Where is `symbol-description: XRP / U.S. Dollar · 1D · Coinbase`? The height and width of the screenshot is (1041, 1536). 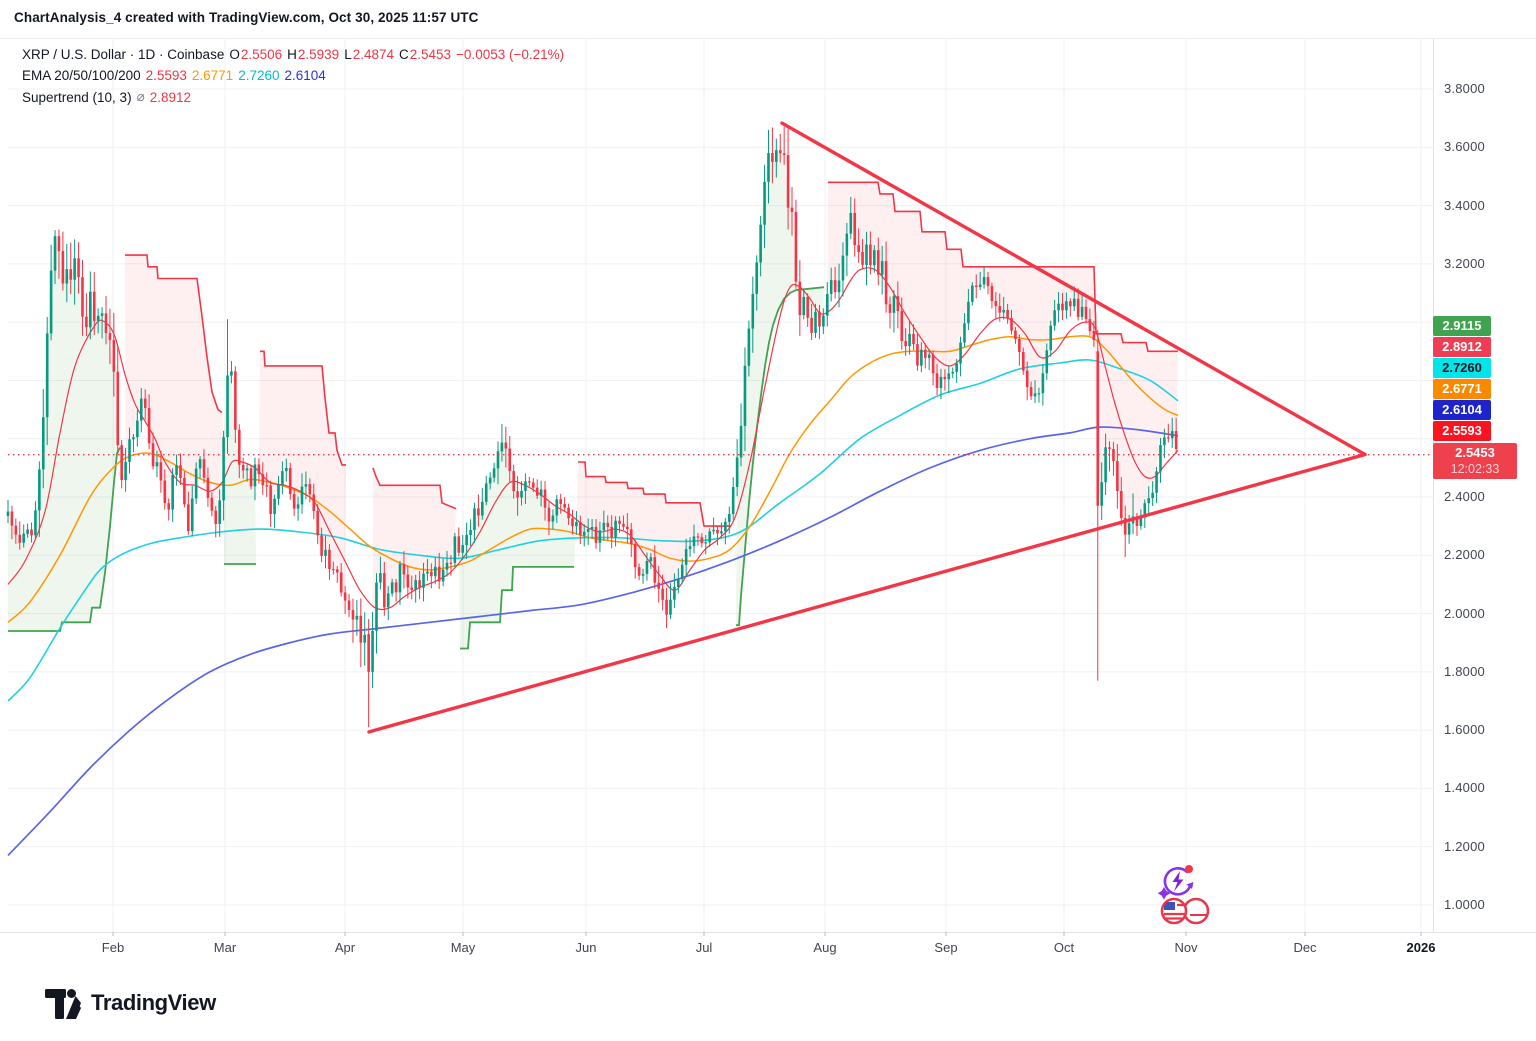
symbol-description: XRP / U.S. Dollar · 1D · Coinbase is located at coordinates (123, 54).